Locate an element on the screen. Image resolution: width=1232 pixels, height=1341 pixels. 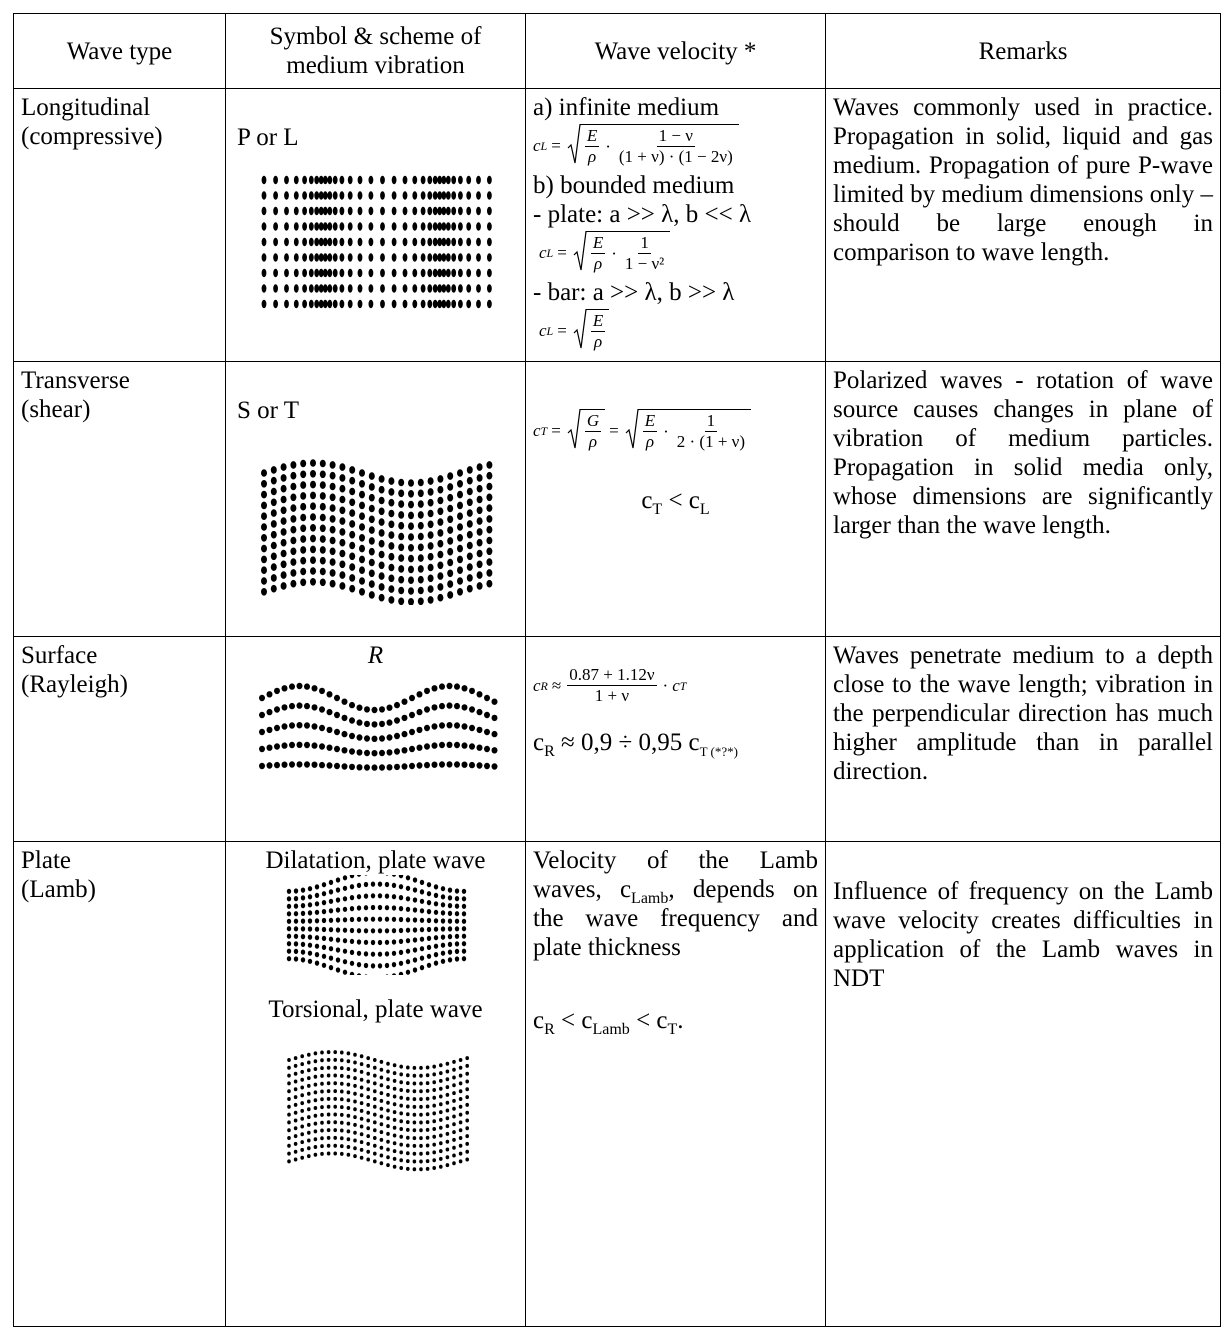
numerator: 0.87 + 1.12ν is located at coordinates (612, 675).